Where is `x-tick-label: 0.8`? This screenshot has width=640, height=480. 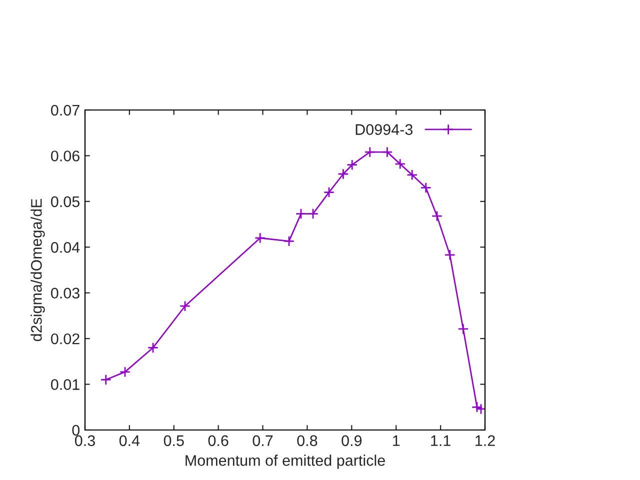 x-tick-label: 0.8 is located at coordinates (307, 440).